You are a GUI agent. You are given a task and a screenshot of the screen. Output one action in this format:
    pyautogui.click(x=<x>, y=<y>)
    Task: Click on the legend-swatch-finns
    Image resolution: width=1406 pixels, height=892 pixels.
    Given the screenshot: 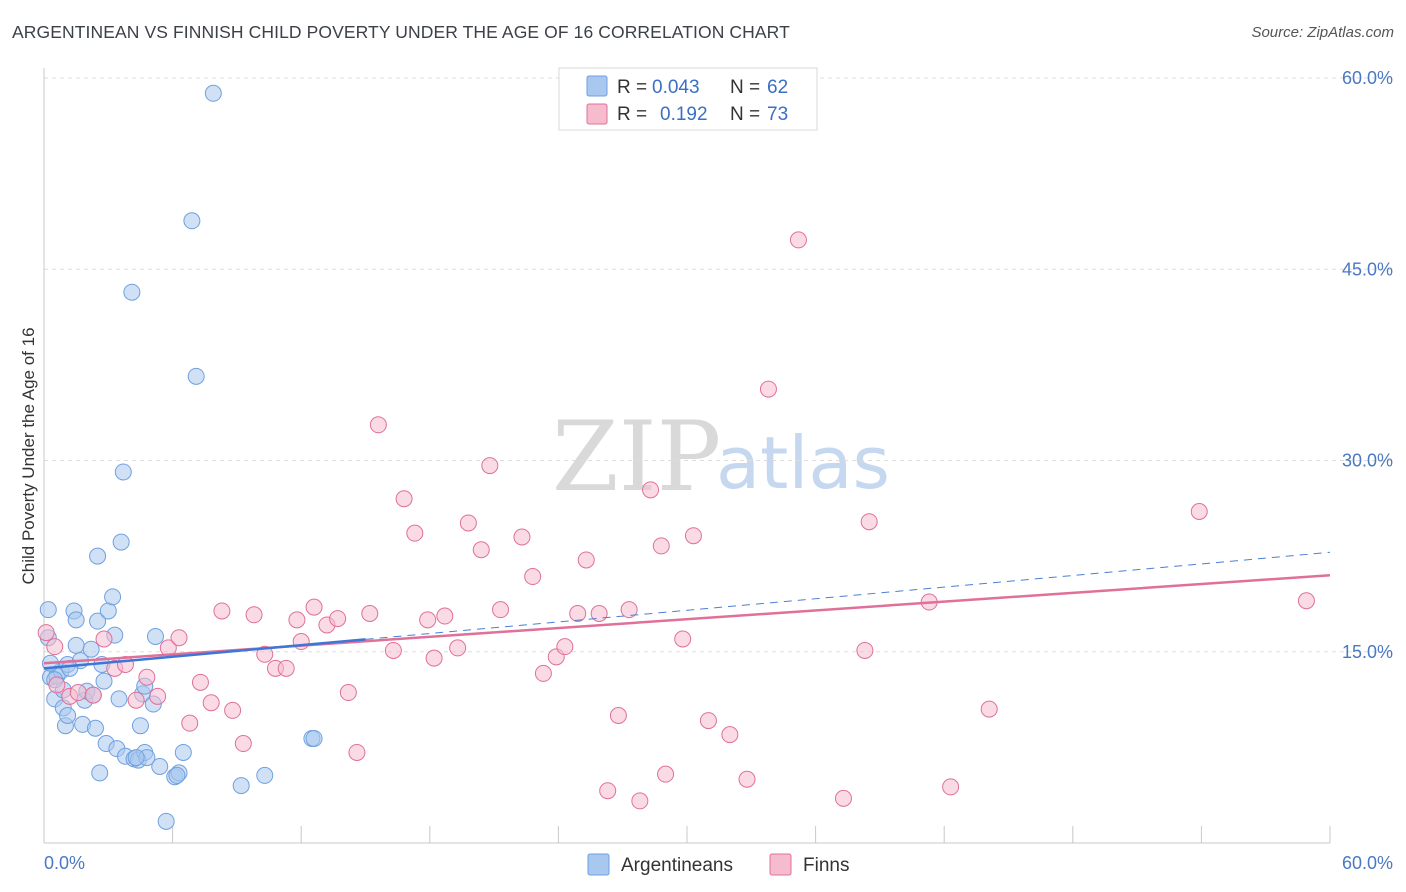 What is the action you would take?
    pyautogui.click(x=597, y=114)
    